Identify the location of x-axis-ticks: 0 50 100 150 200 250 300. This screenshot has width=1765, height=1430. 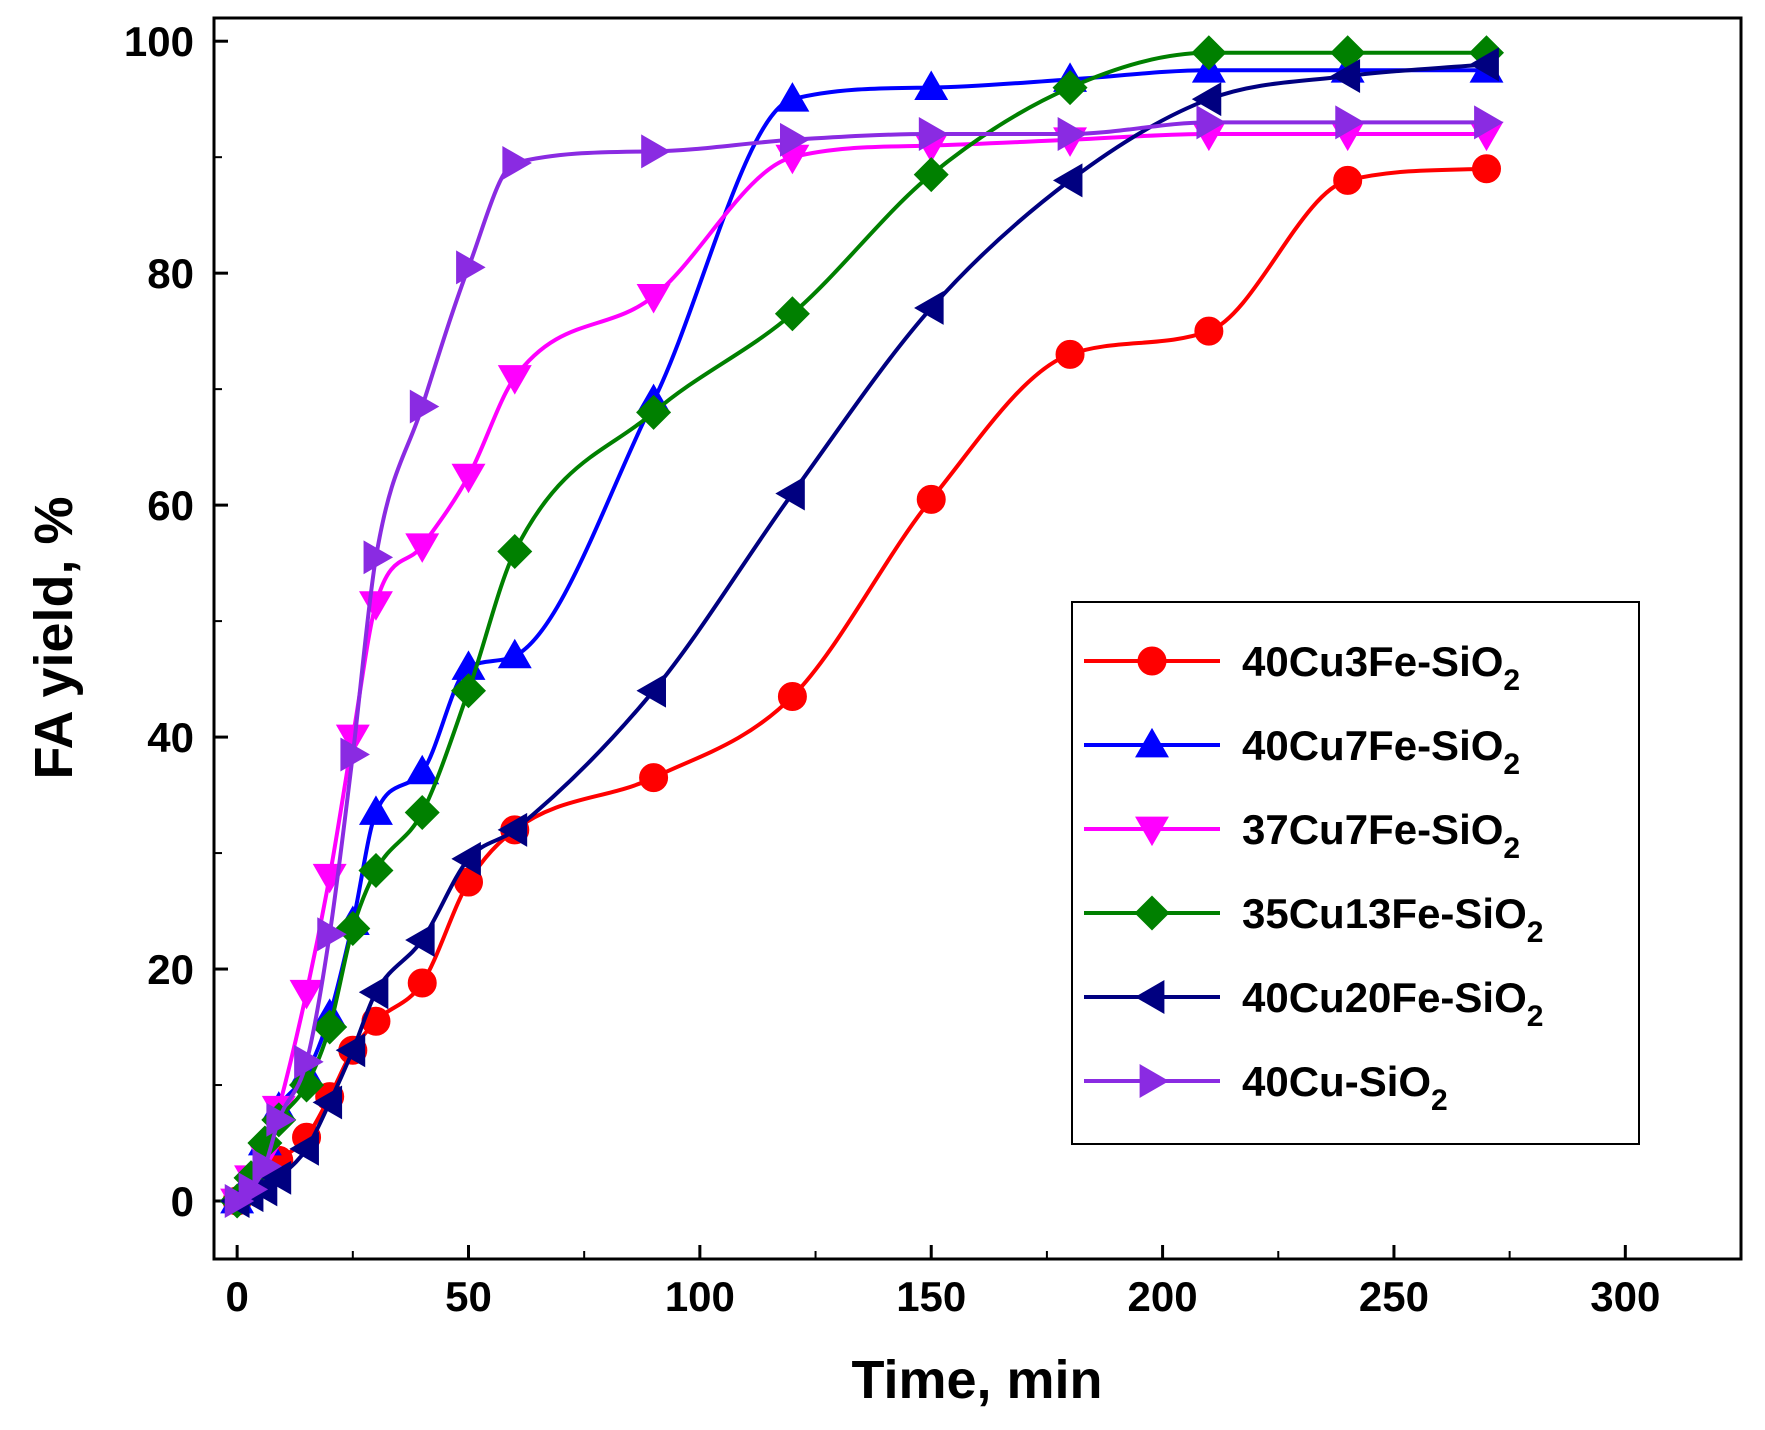
(942, 1282).